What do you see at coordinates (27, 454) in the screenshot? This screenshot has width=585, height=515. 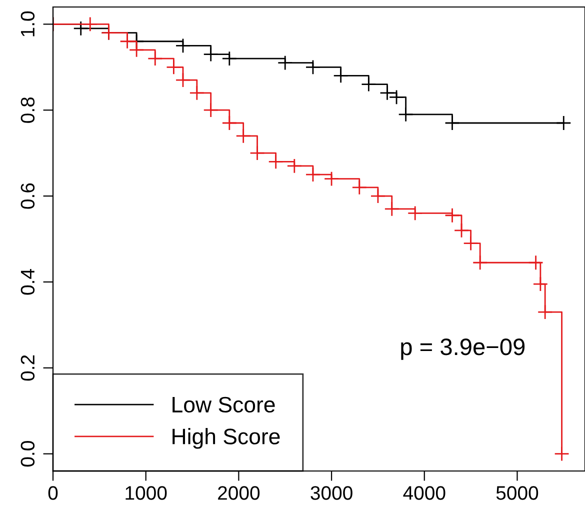 I see `y-tick-label: 0.0` at bounding box center [27, 454].